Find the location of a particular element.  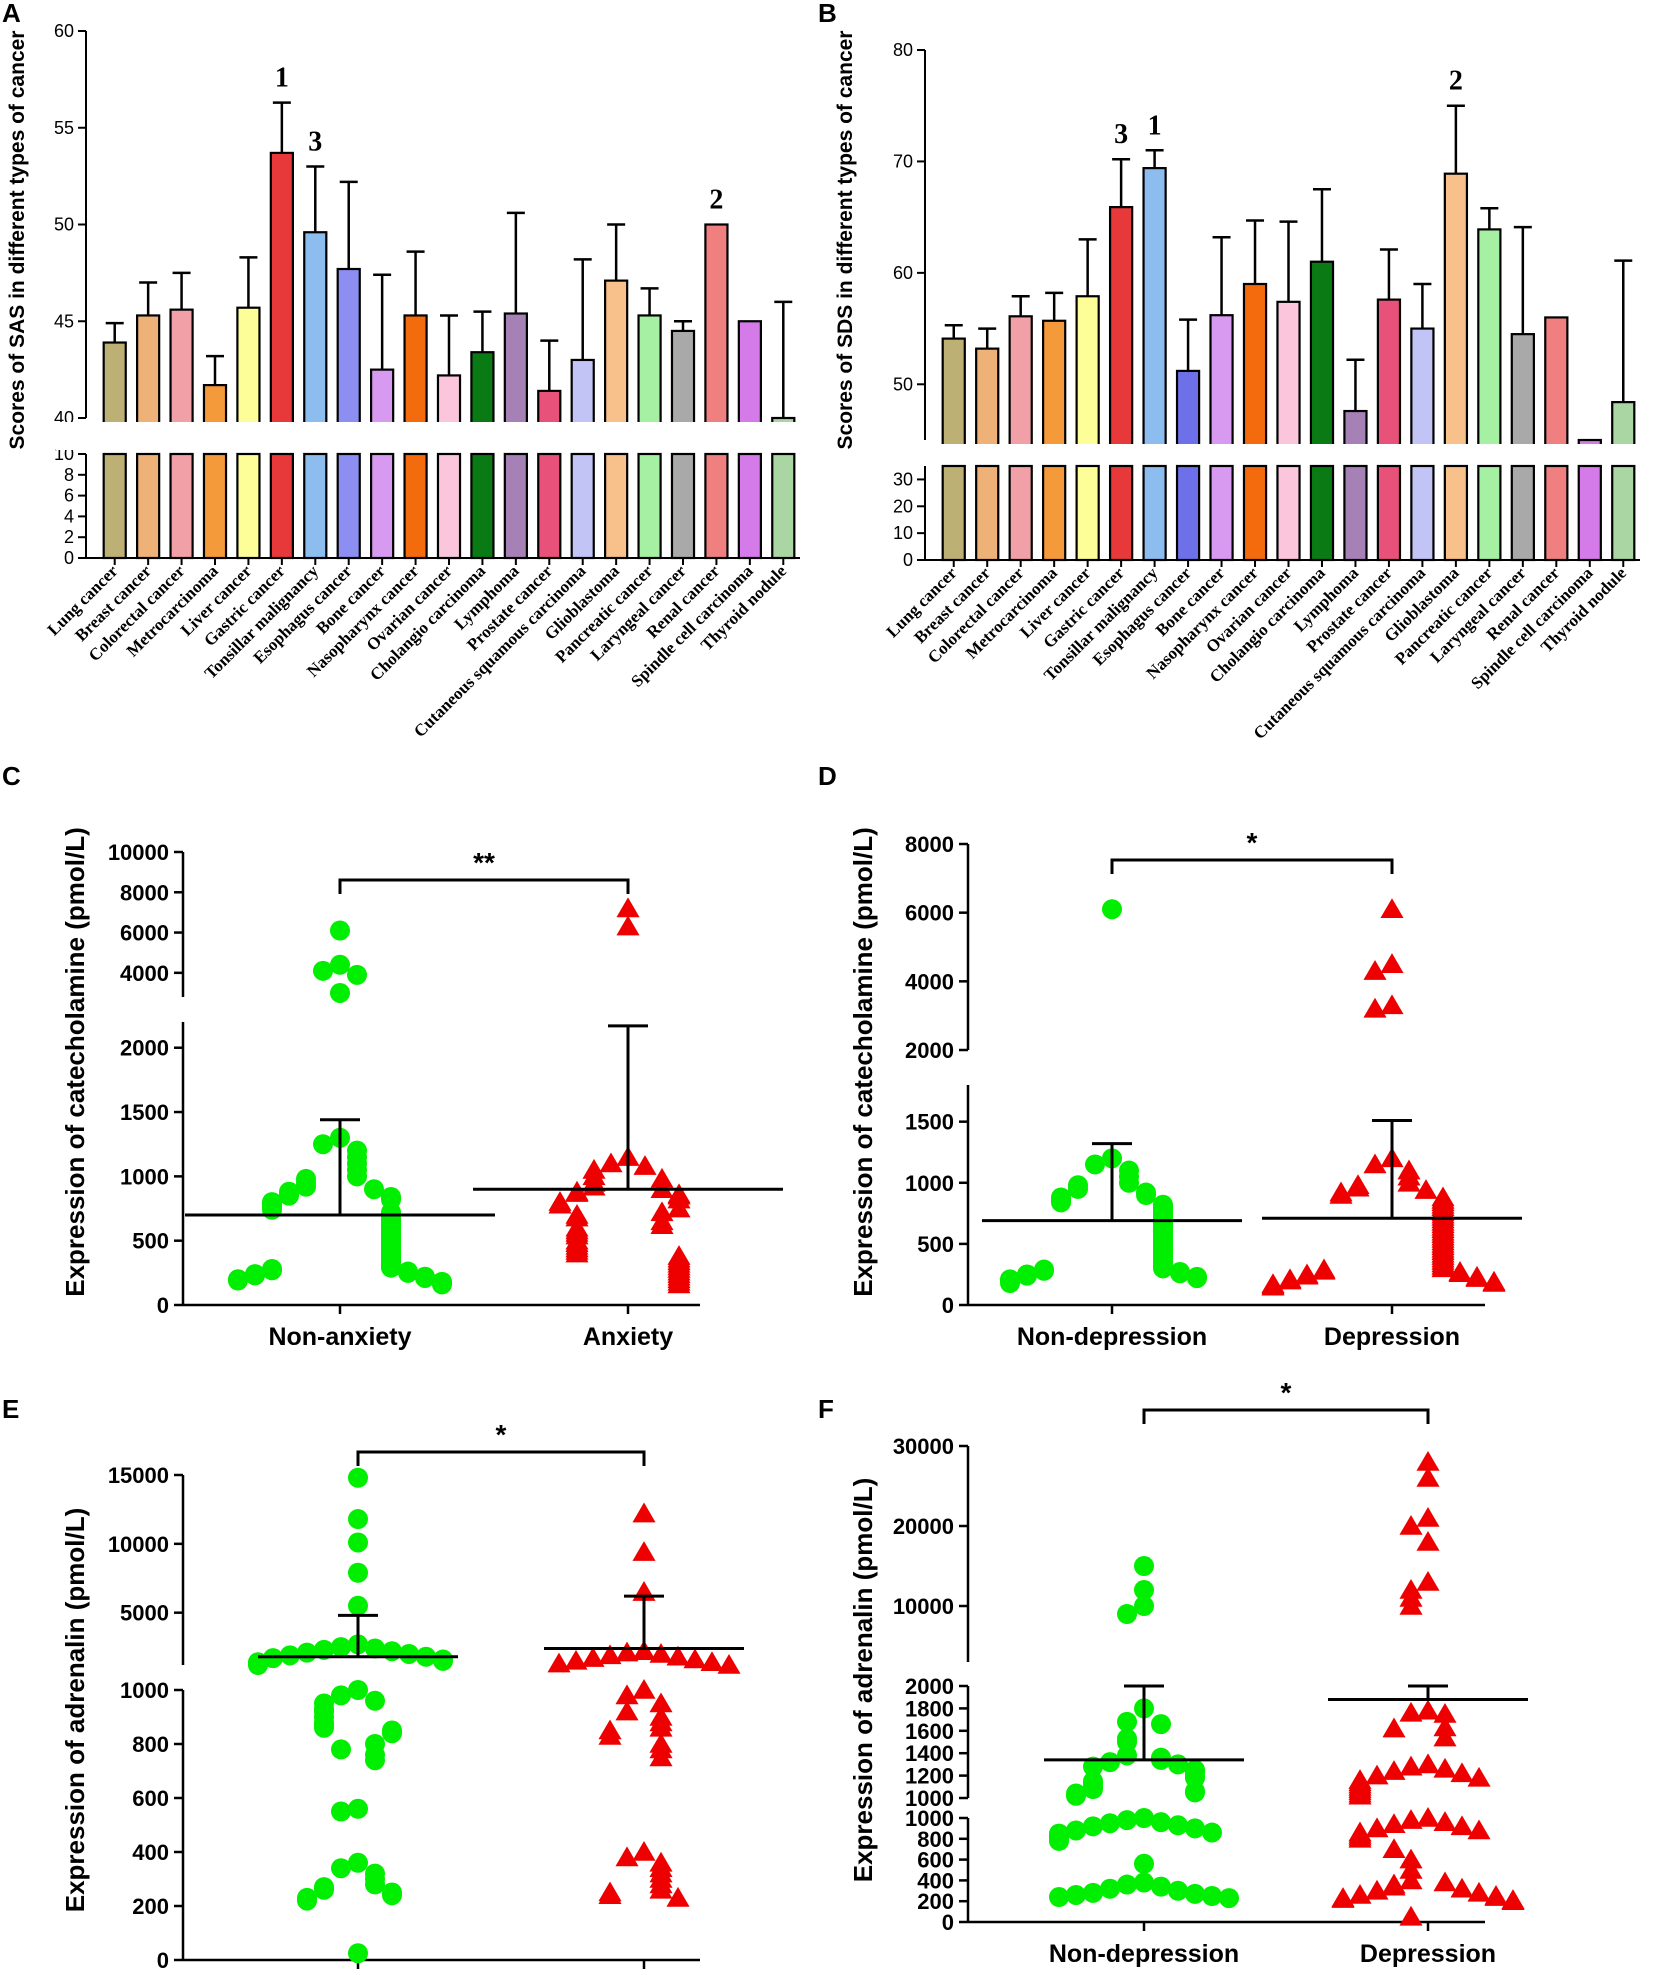

significance-bracket is located at coordinates (484, 886).